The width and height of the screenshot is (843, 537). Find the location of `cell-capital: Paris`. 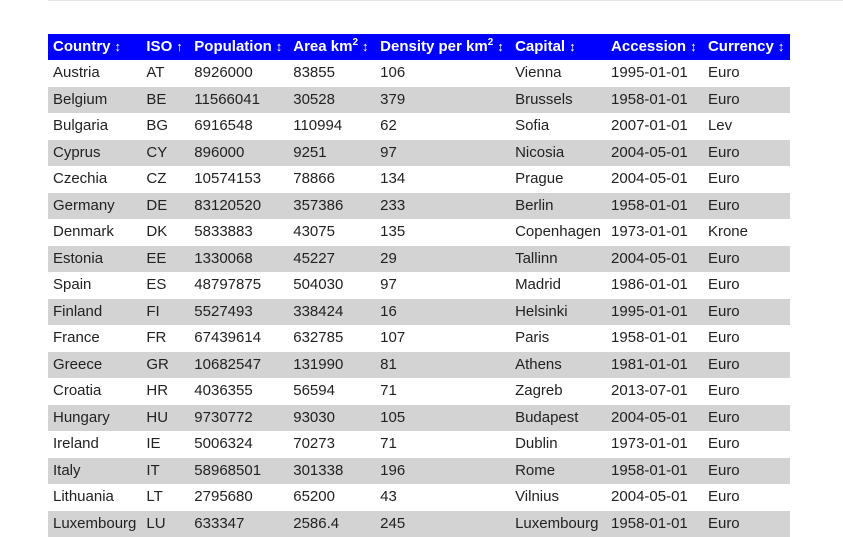

cell-capital: Paris is located at coordinates (558, 338).